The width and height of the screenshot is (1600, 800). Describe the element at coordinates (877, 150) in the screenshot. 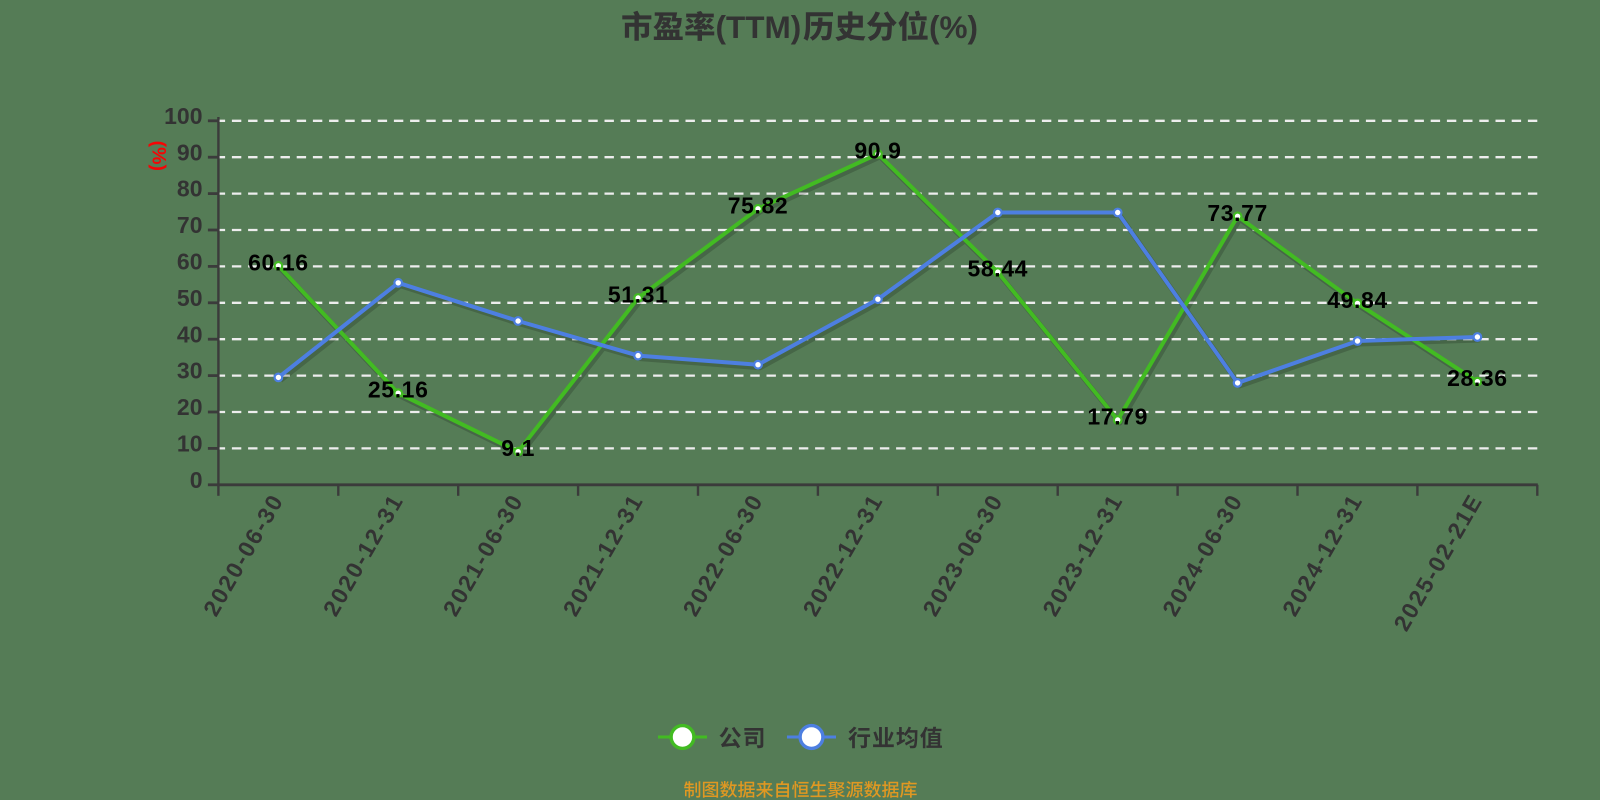

I see `svg-text: 90.9` at that location.